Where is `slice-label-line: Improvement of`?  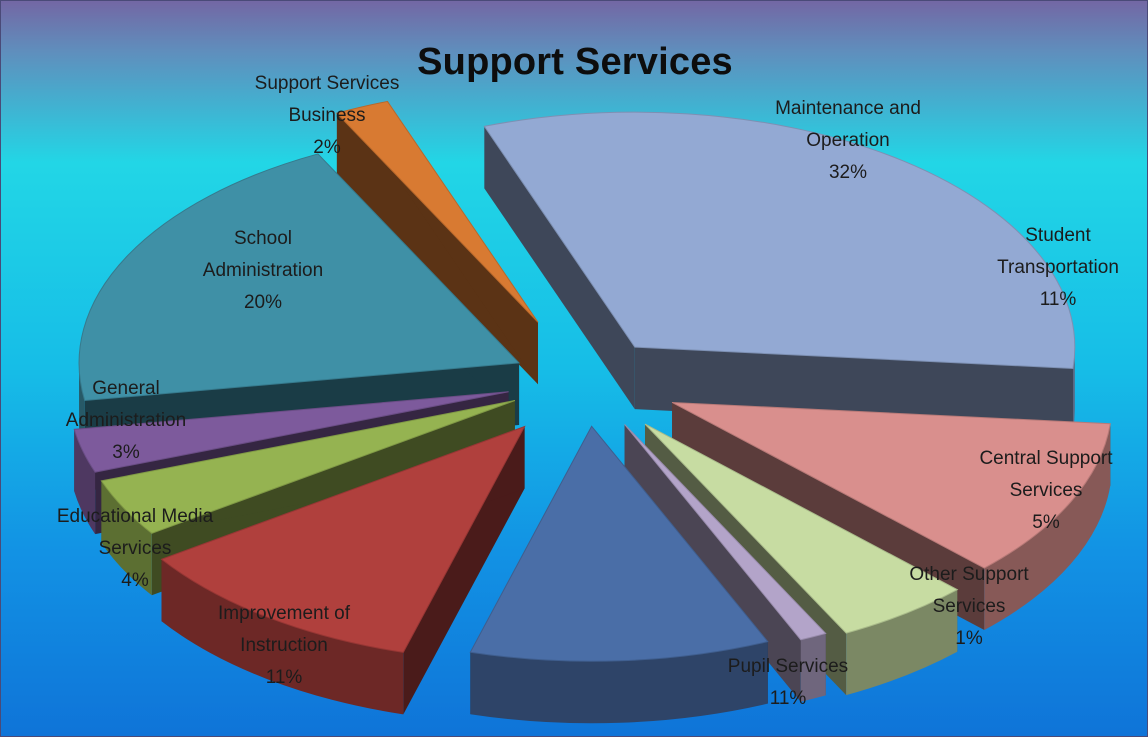 slice-label-line: Improvement of is located at coordinates (284, 613).